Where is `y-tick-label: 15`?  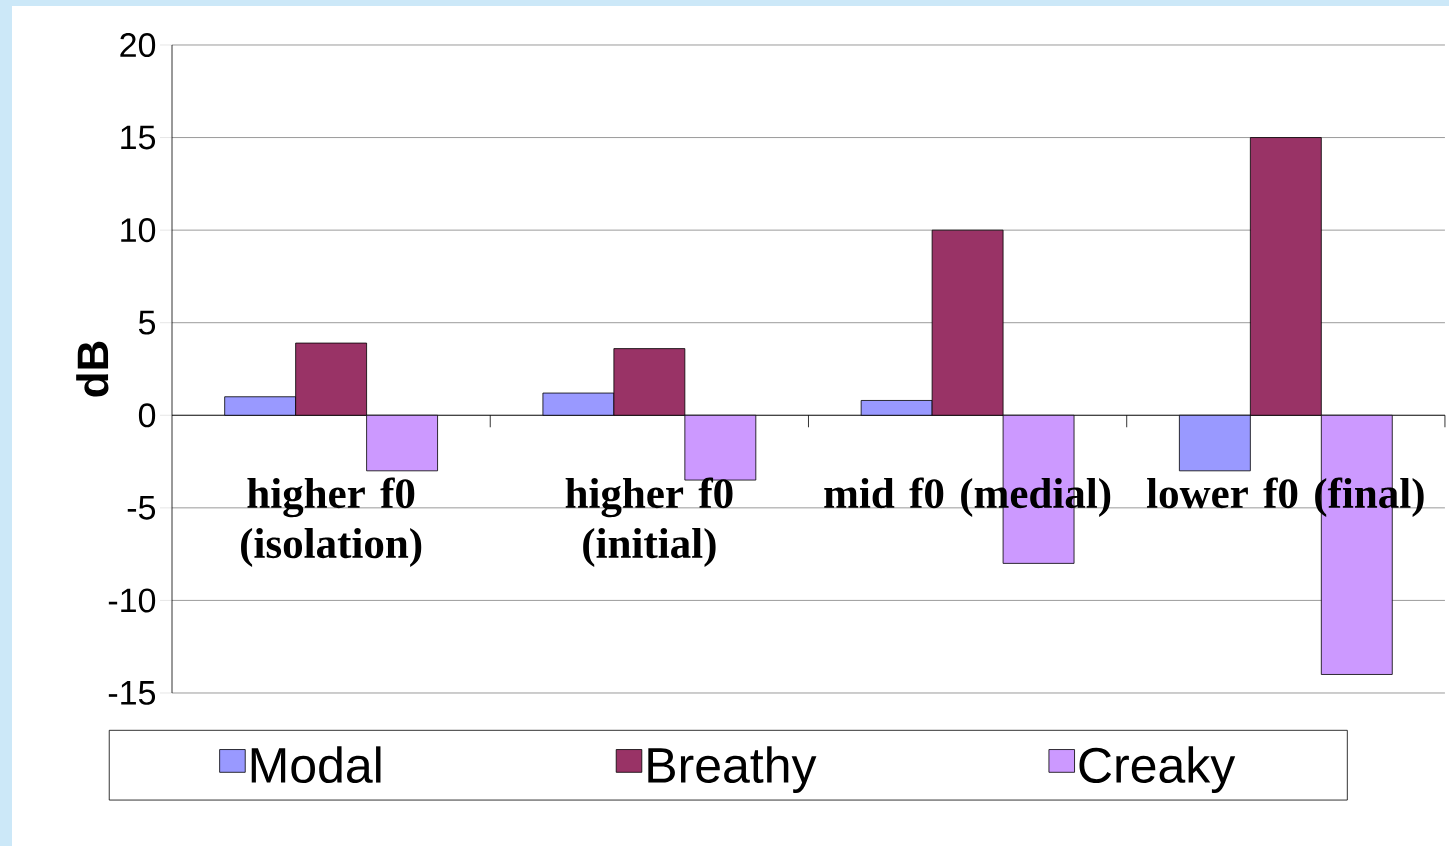
y-tick-label: 15 is located at coordinates (138, 137).